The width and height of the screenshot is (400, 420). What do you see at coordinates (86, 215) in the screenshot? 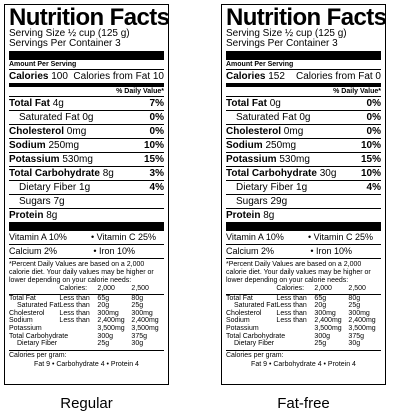
I see `nutrient-row: Protein 8g` at bounding box center [86, 215].